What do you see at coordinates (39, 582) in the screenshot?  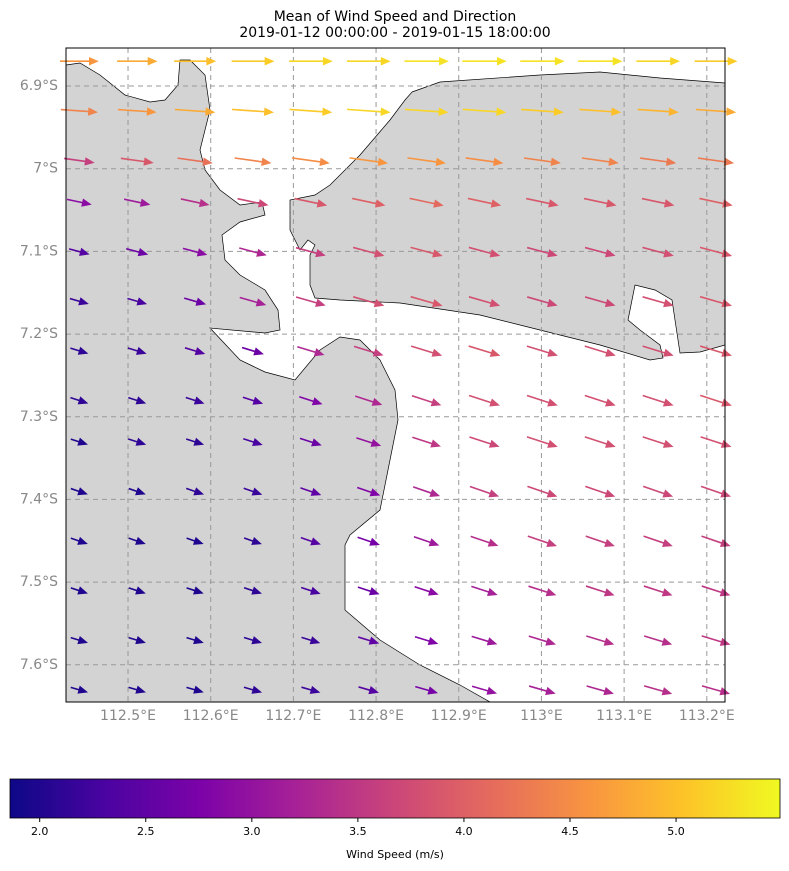 I see `y-tick-label: 7.5°S` at bounding box center [39, 582].